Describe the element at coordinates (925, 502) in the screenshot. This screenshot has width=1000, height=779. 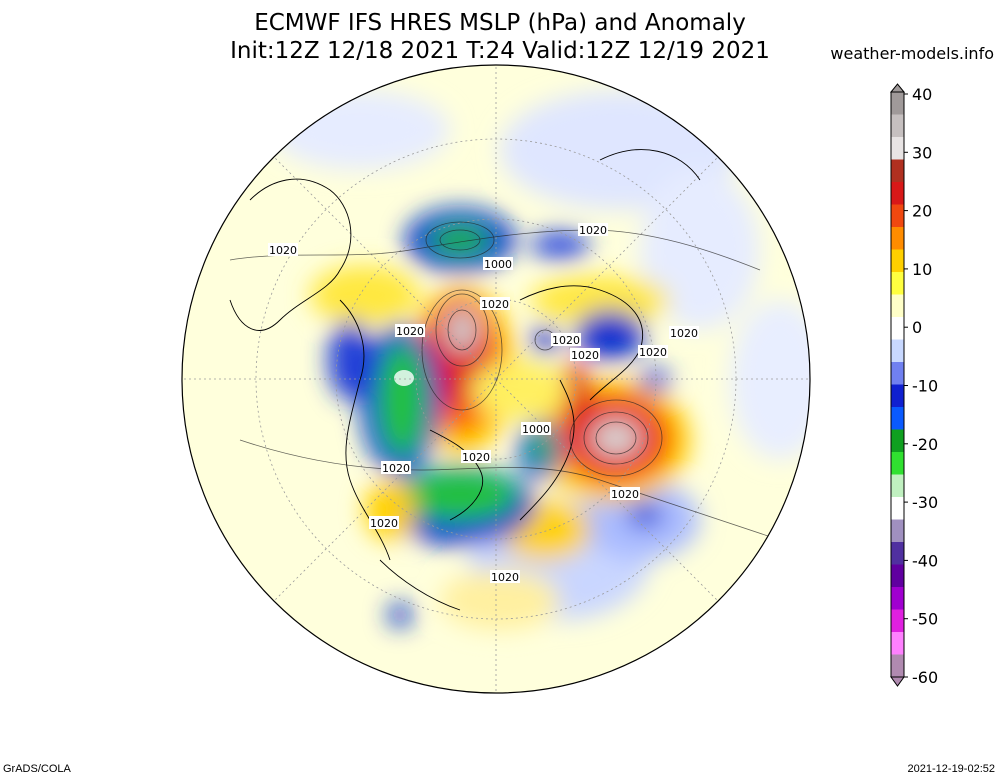
I see `colorbar-tick-label: -30` at that location.